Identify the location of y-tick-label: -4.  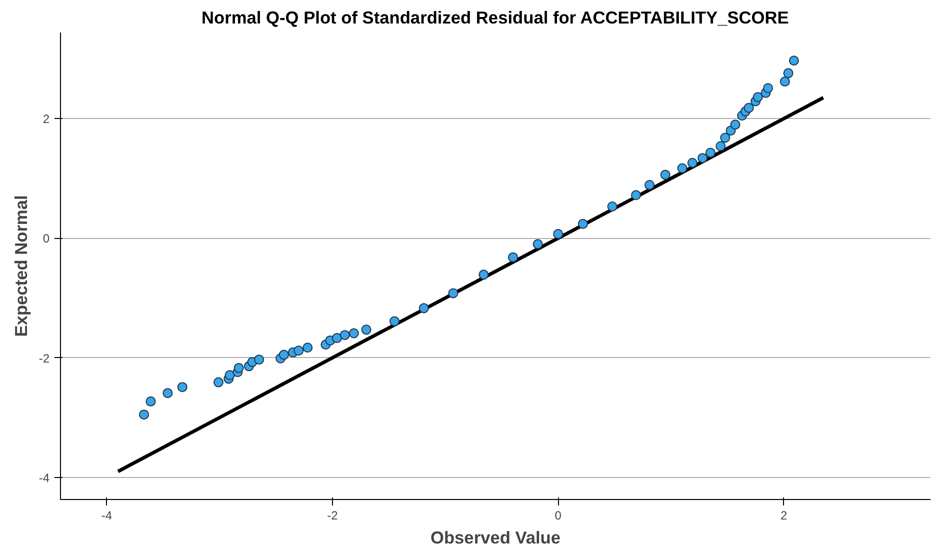
(44, 477).